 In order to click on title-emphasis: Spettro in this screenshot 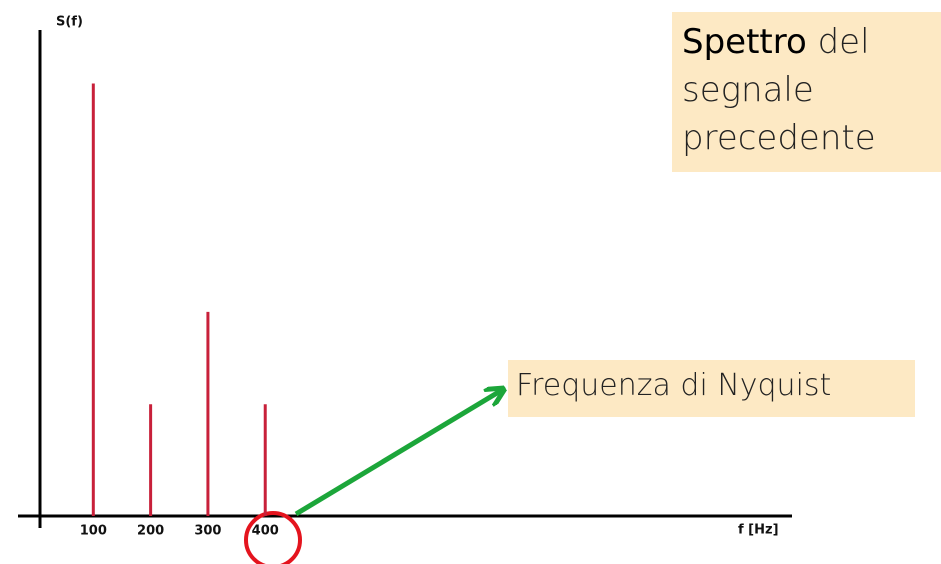, I will do `click(744, 42)`.